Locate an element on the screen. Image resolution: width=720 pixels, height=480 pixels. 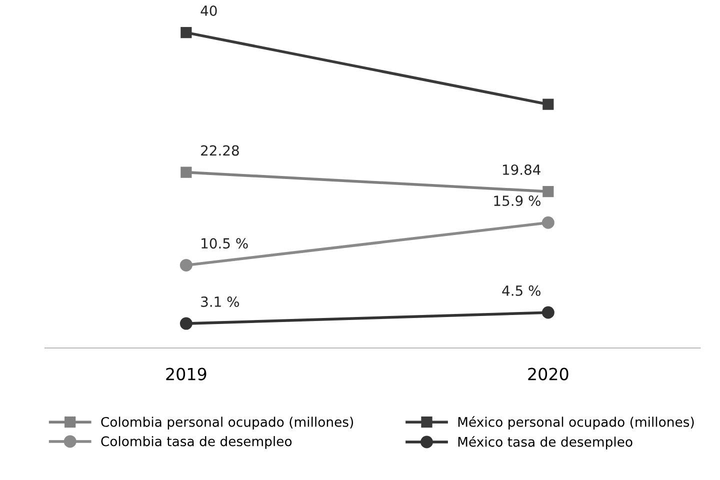
data-label: 40 is located at coordinates (208, 10).